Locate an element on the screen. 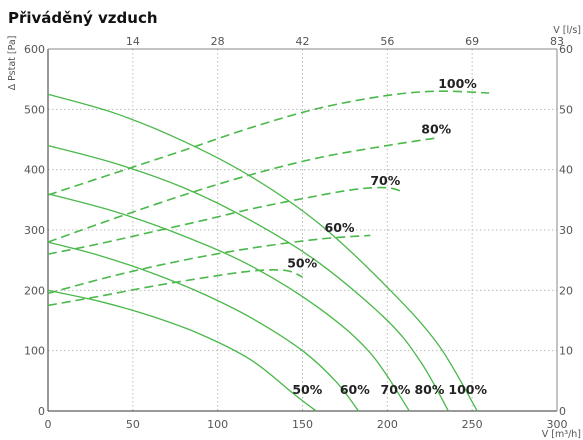  x-tick-label: 0 is located at coordinates (48, 424).